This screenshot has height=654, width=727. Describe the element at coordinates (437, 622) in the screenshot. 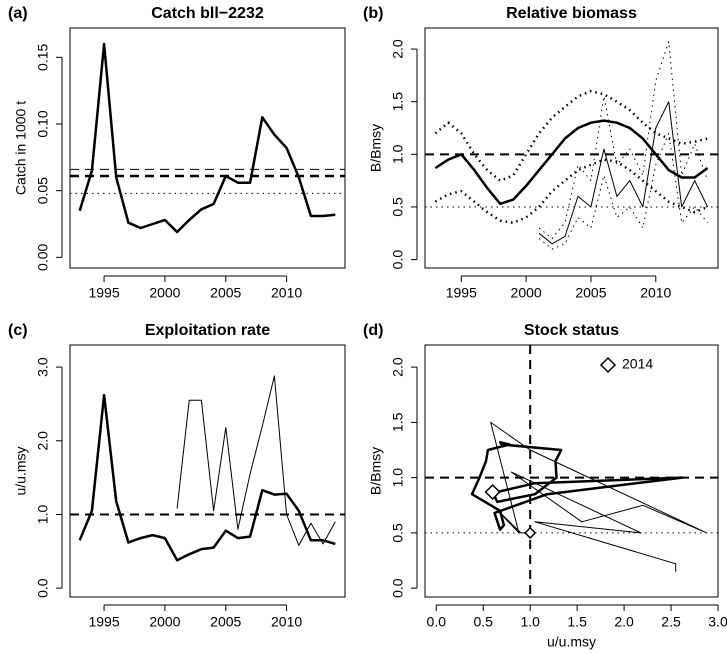

I see `x-tick-label: 0.0` at that location.